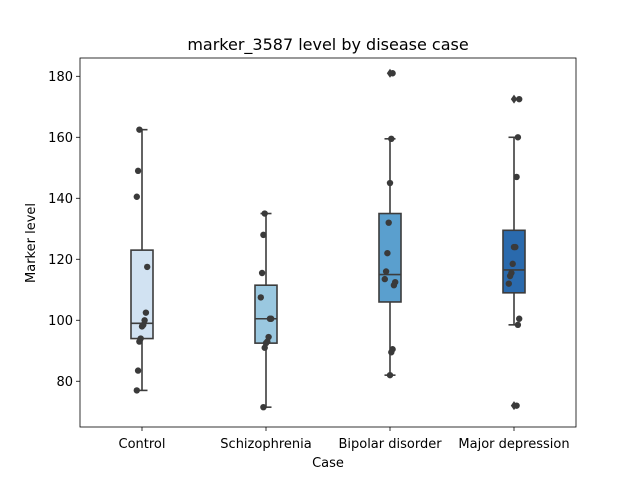  I want to click on y-tick-label: 100, so click(60, 321).